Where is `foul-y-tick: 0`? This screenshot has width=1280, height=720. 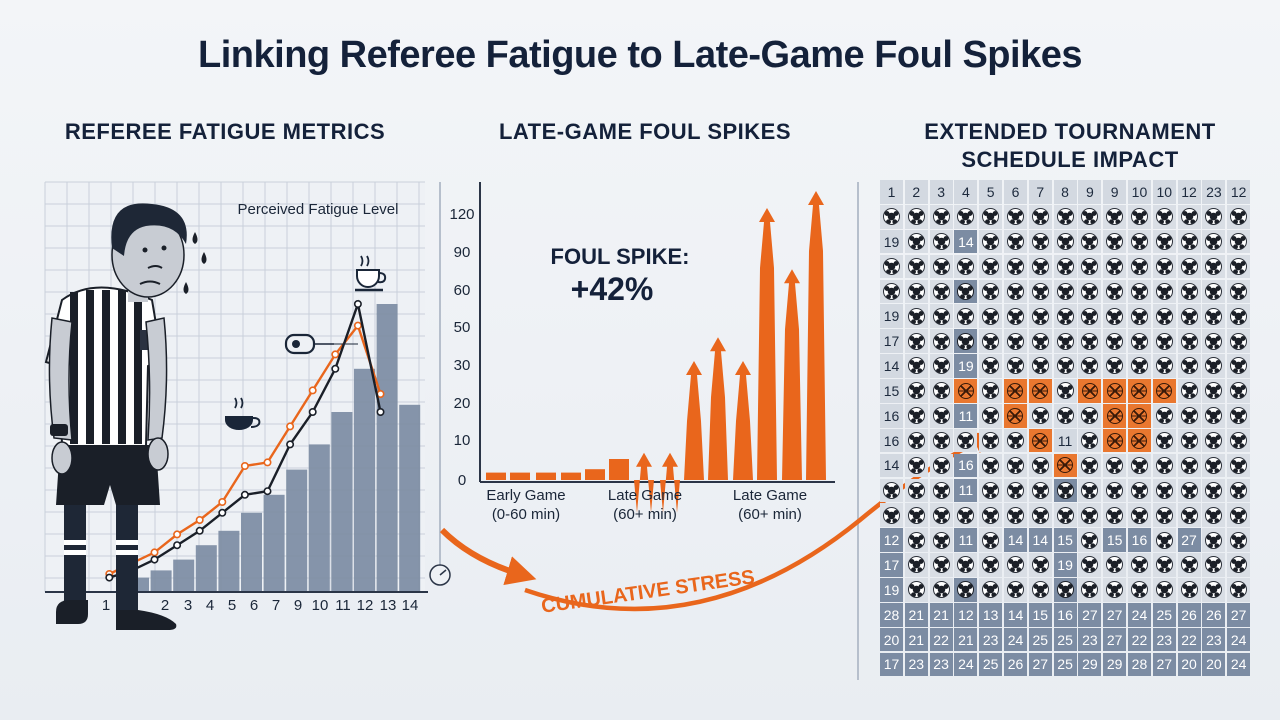
foul-y-tick: 0 is located at coordinates (462, 480).